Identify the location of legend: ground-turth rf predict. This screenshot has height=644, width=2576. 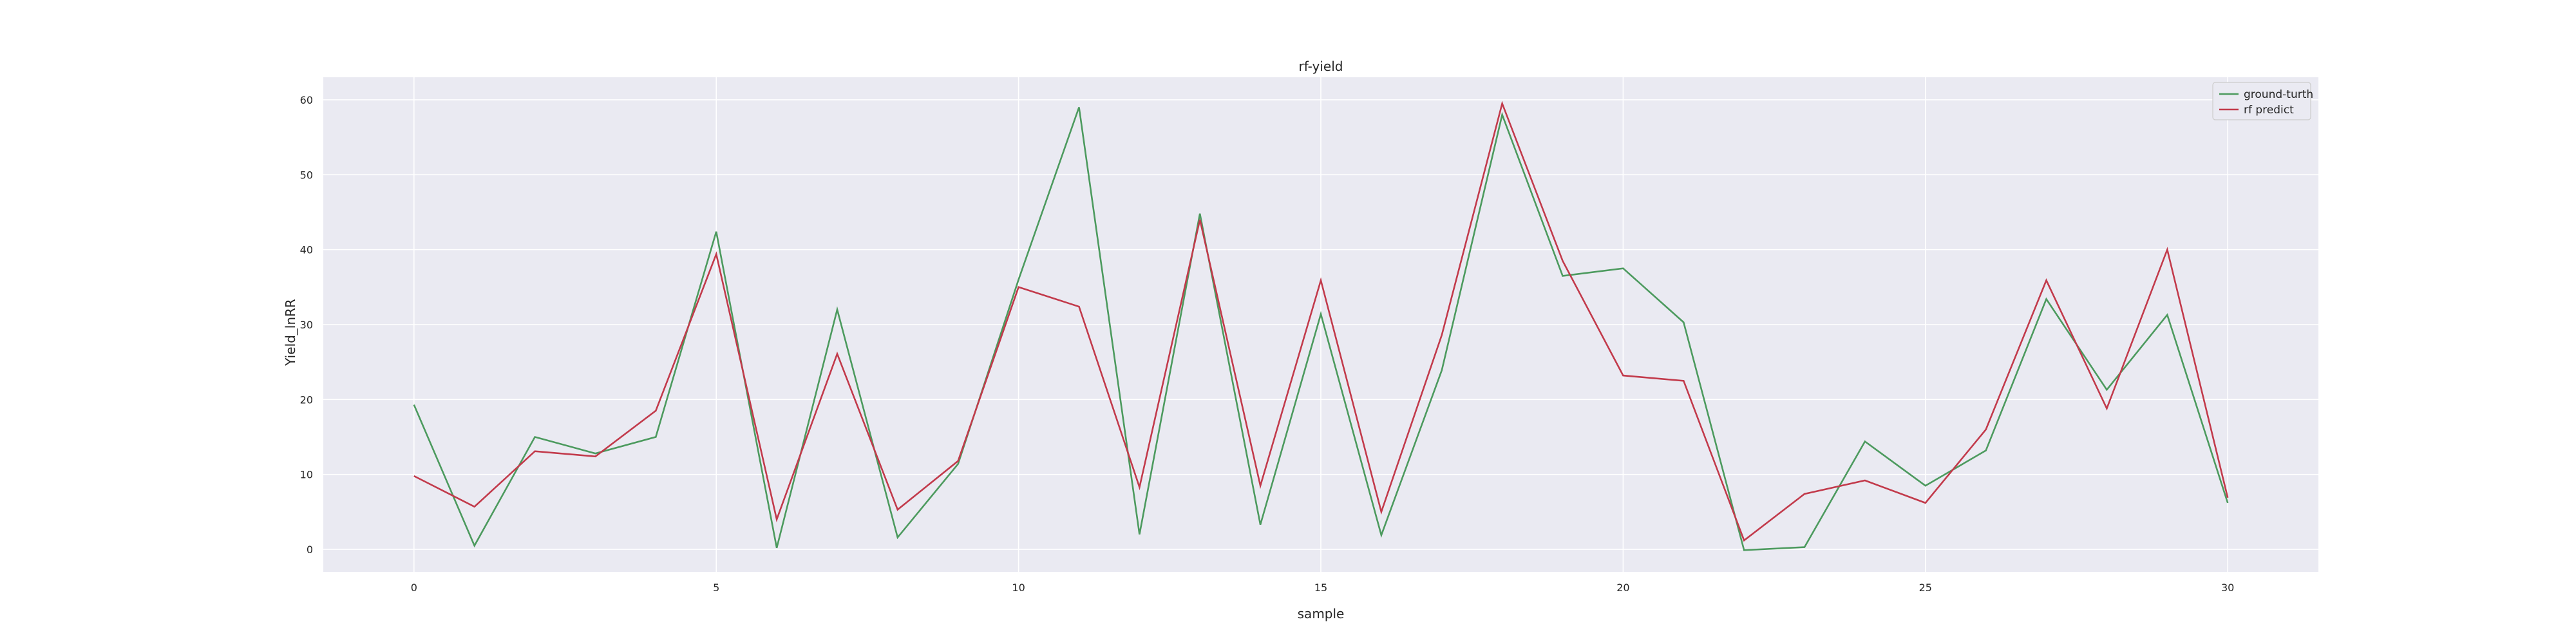
(2262, 101).